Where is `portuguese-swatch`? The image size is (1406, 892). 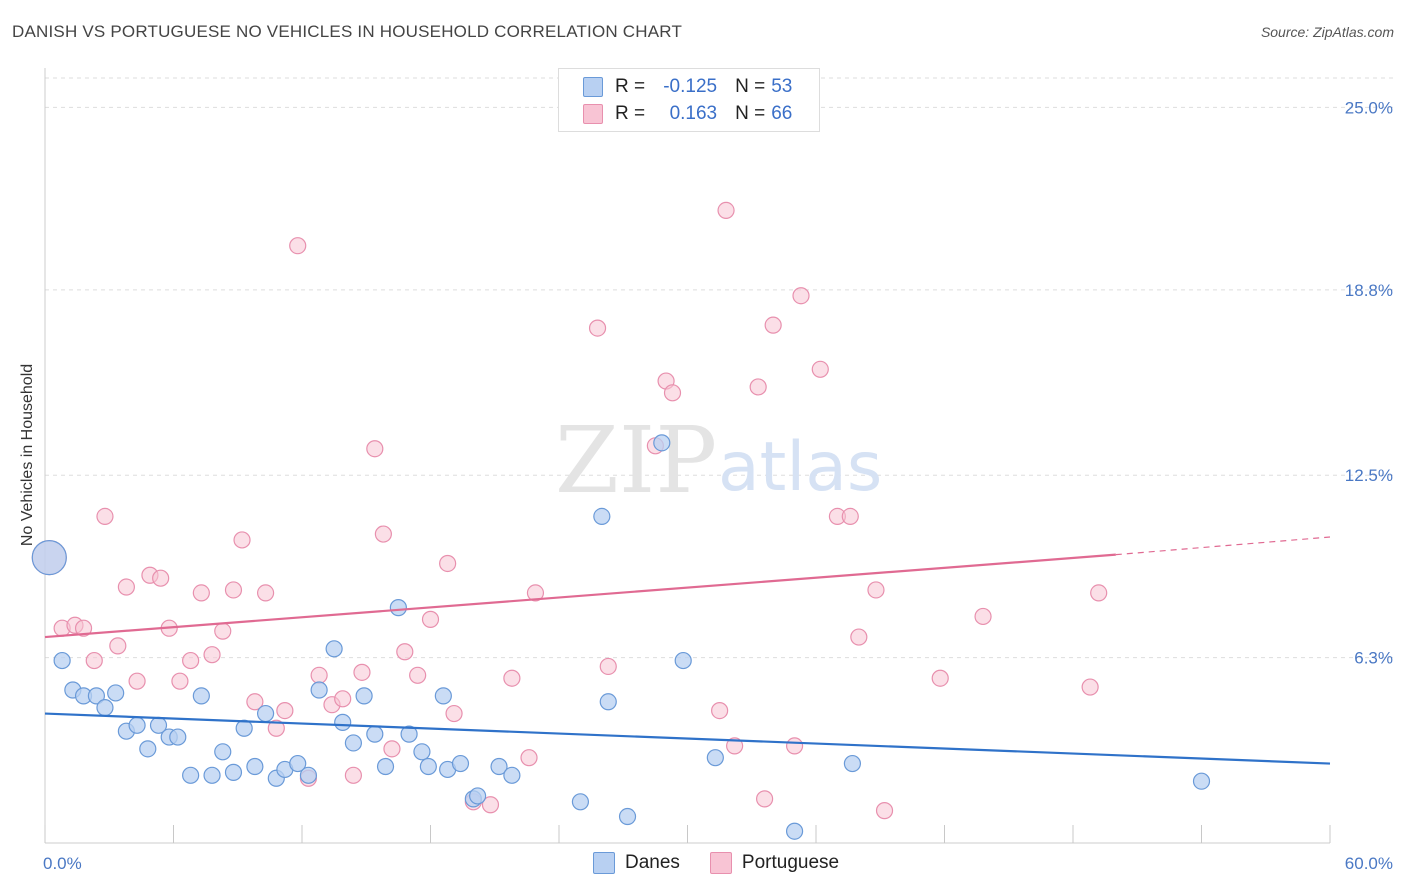 portuguese-swatch is located at coordinates (593, 114).